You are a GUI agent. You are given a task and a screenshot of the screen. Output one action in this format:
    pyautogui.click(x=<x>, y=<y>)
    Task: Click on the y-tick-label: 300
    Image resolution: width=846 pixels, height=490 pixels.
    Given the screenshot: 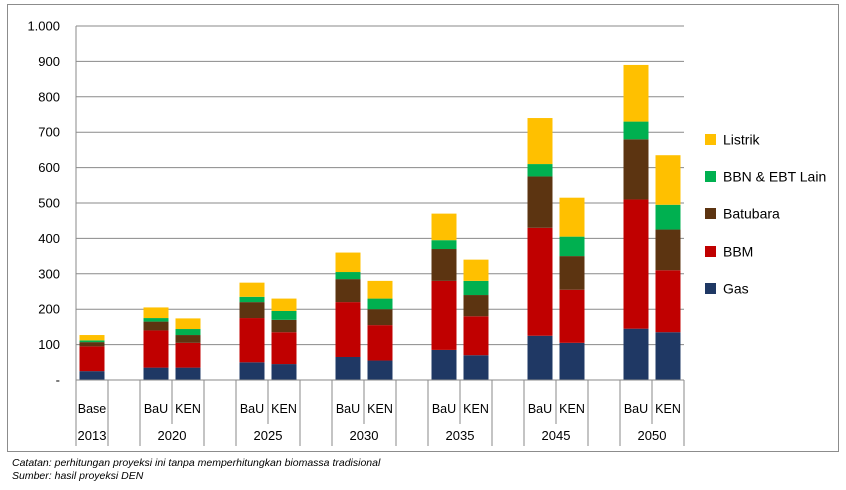 What is the action you would take?
    pyautogui.click(x=49, y=273)
    